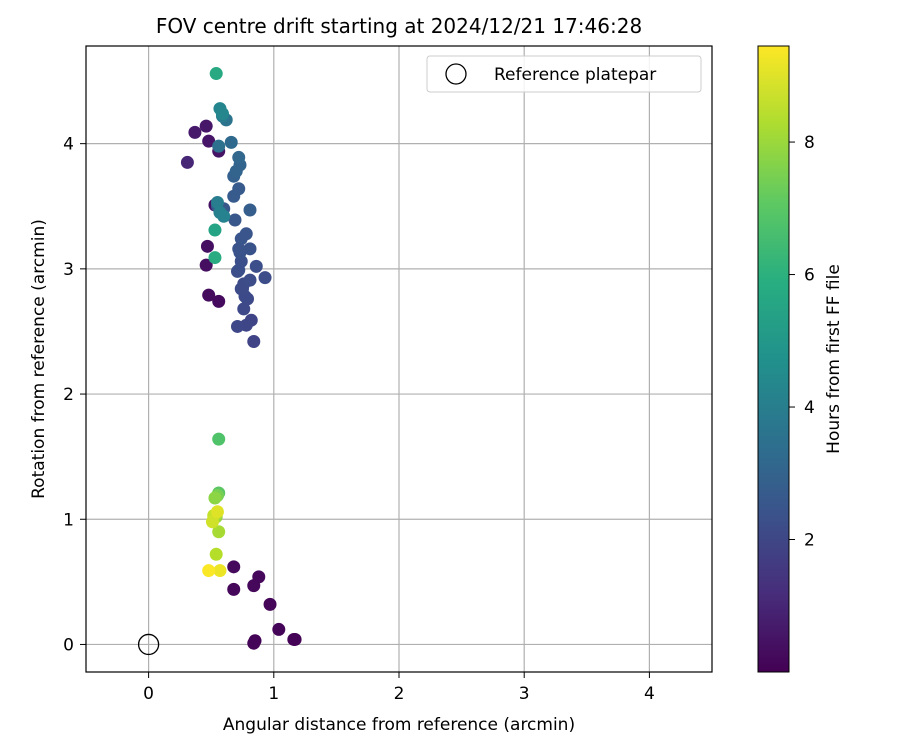 This screenshot has width=900, height=750. Describe the element at coordinates (148, 644) in the screenshot. I see `reference-platepar-marker` at that location.